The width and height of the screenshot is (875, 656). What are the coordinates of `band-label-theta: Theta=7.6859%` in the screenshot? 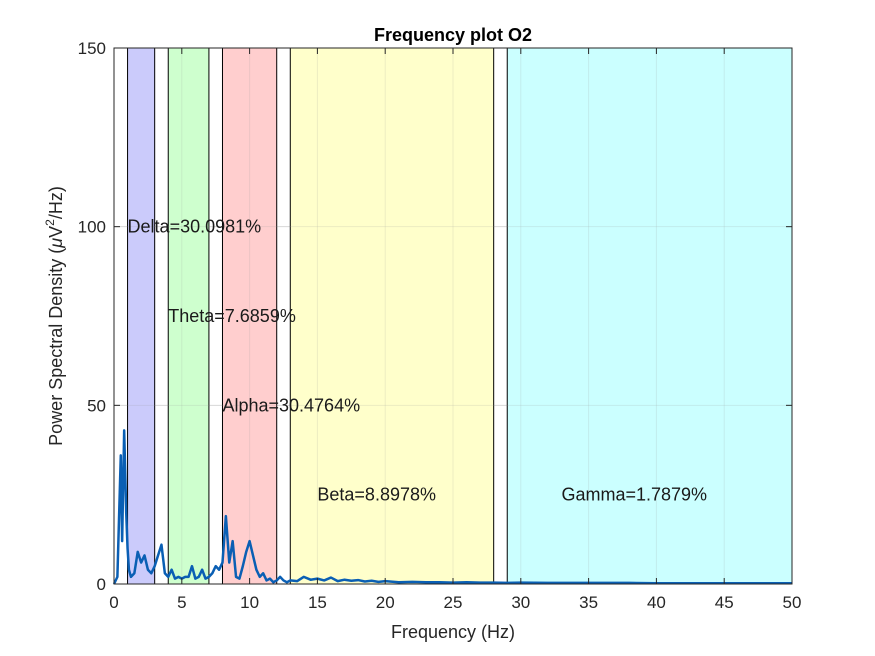 It's located at (232, 316).